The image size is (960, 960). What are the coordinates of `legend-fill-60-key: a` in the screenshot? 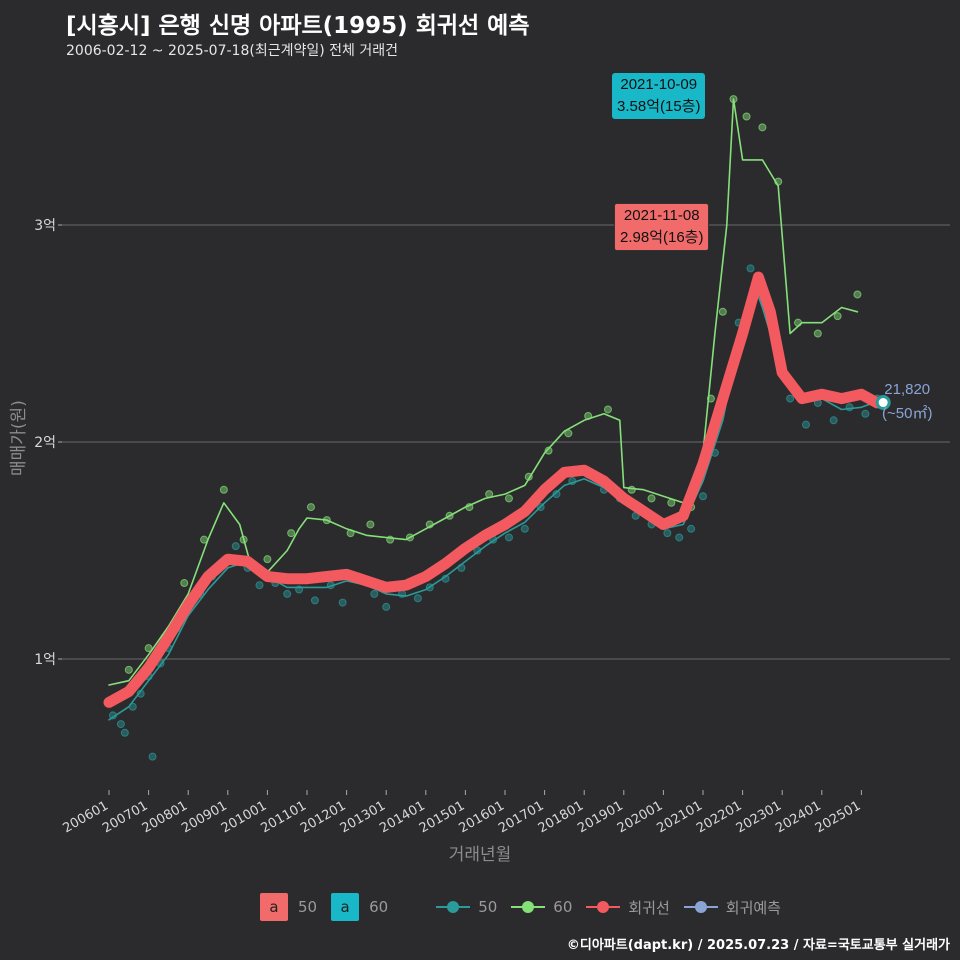 It's located at (345, 907).